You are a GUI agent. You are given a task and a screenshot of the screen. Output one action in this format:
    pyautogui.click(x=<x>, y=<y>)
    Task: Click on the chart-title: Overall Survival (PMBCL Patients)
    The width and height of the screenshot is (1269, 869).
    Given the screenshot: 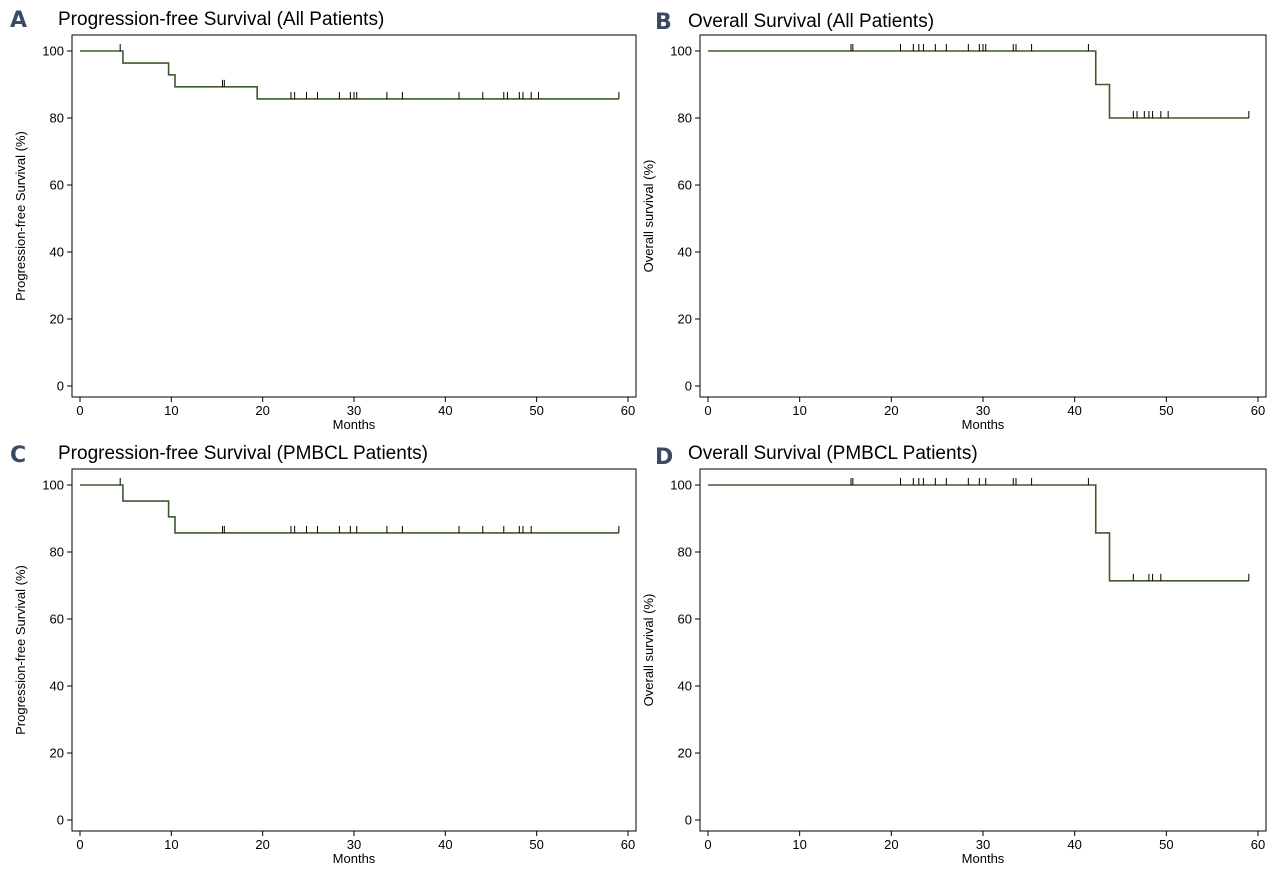 What is the action you would take?
    pyautogui.click(x=833, y=453)
    